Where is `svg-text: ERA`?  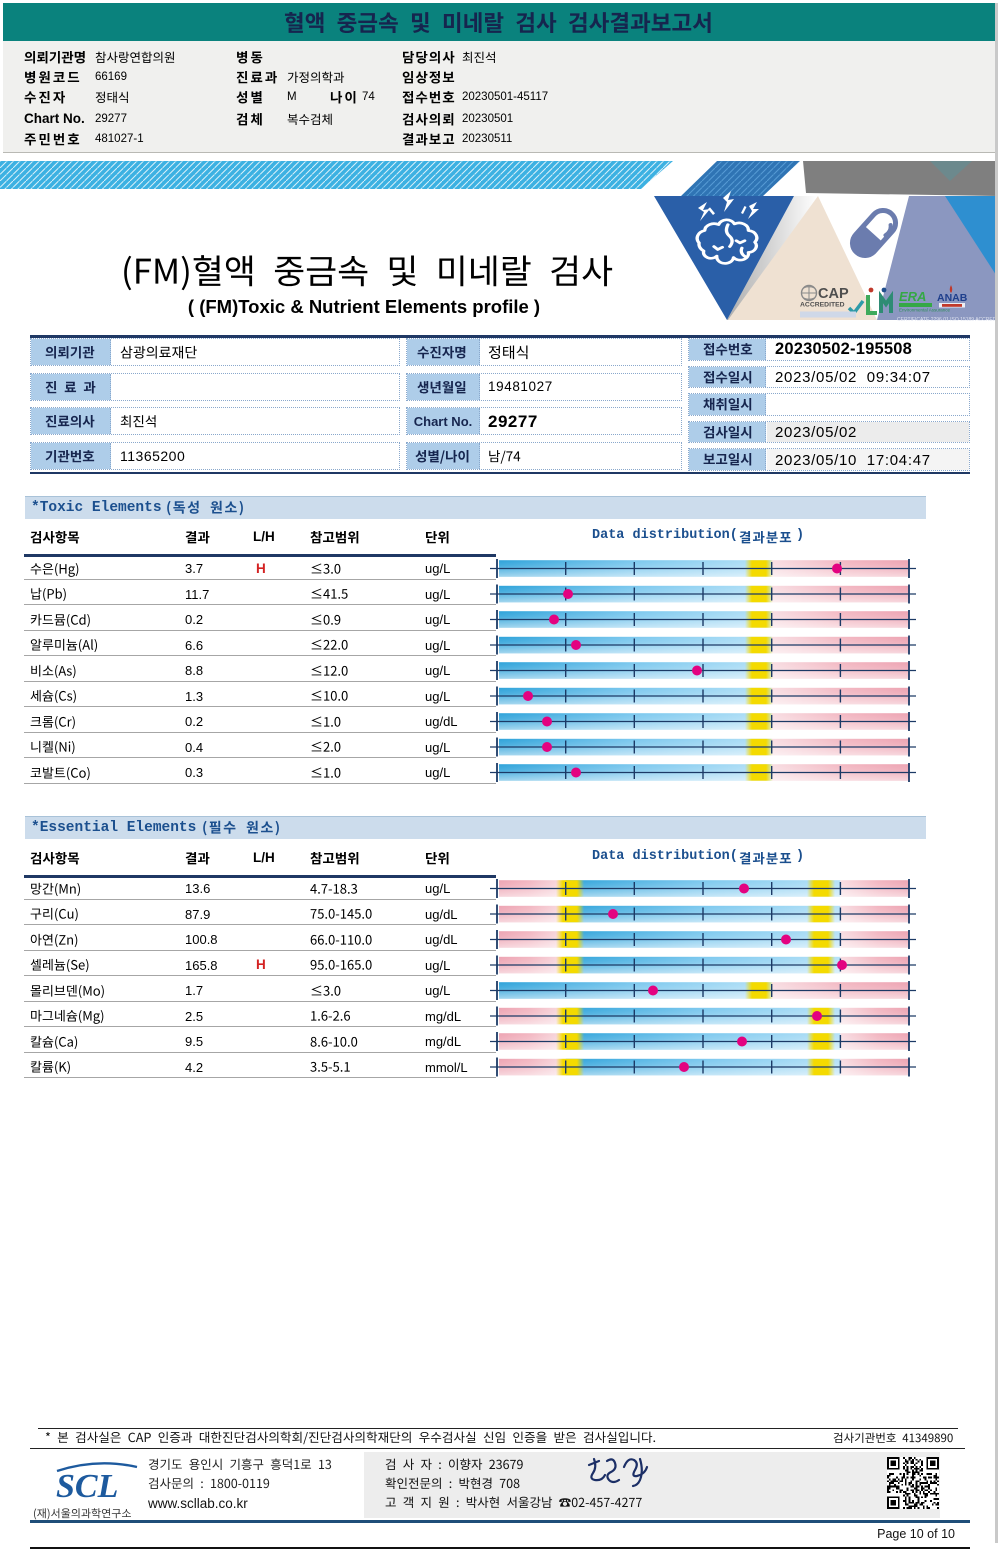
svg-text: ERA is located at coordinates (912, 296).